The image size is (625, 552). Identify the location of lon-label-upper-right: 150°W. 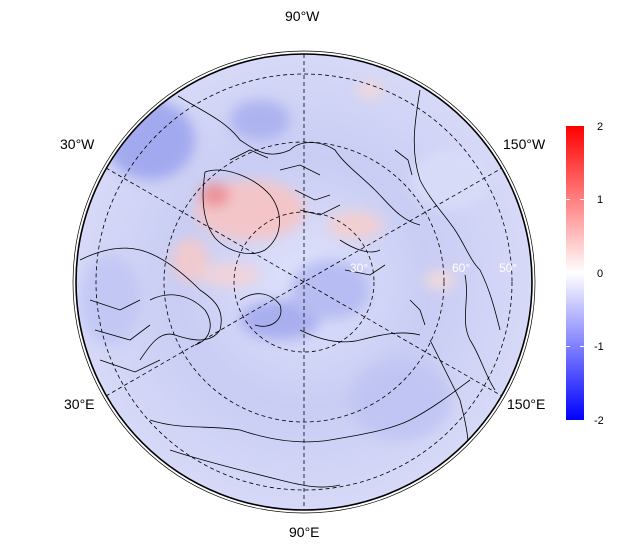
(524, 144).